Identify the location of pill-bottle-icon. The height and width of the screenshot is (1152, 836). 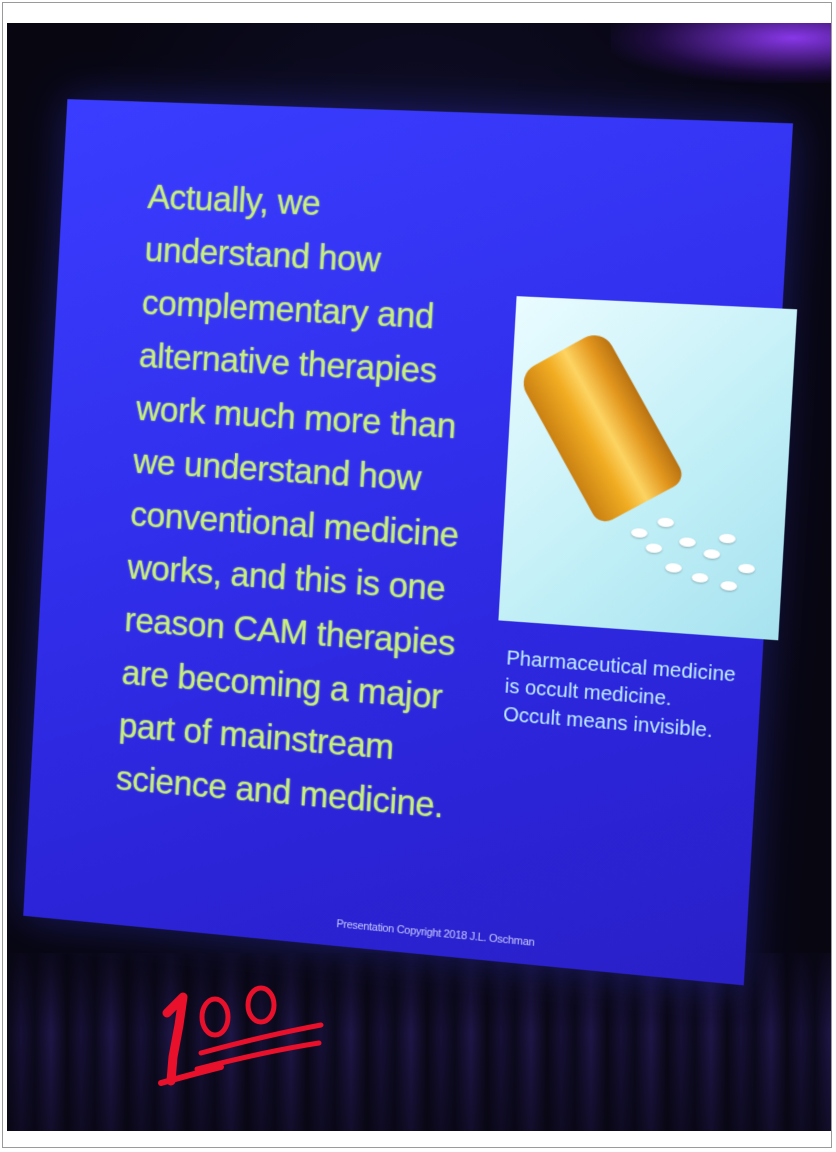
(647, 468).